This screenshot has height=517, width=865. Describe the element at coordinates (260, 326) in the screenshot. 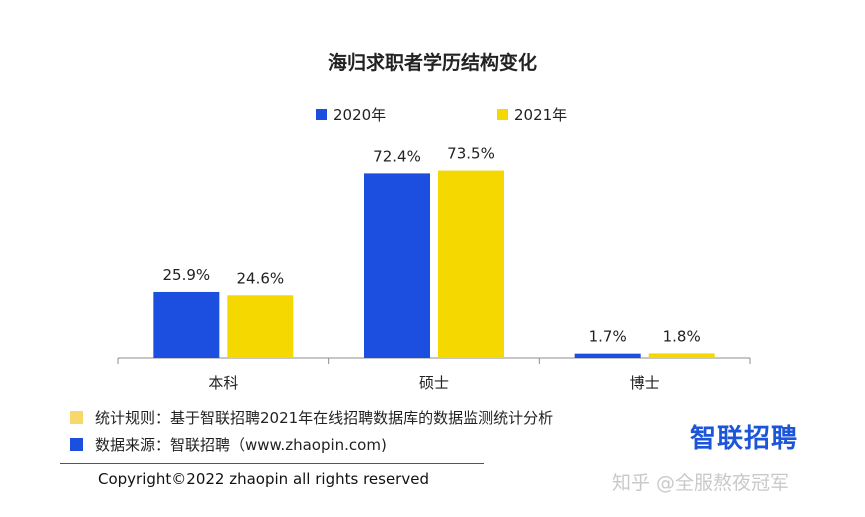

I see `bar-本科-2021年` at that location.